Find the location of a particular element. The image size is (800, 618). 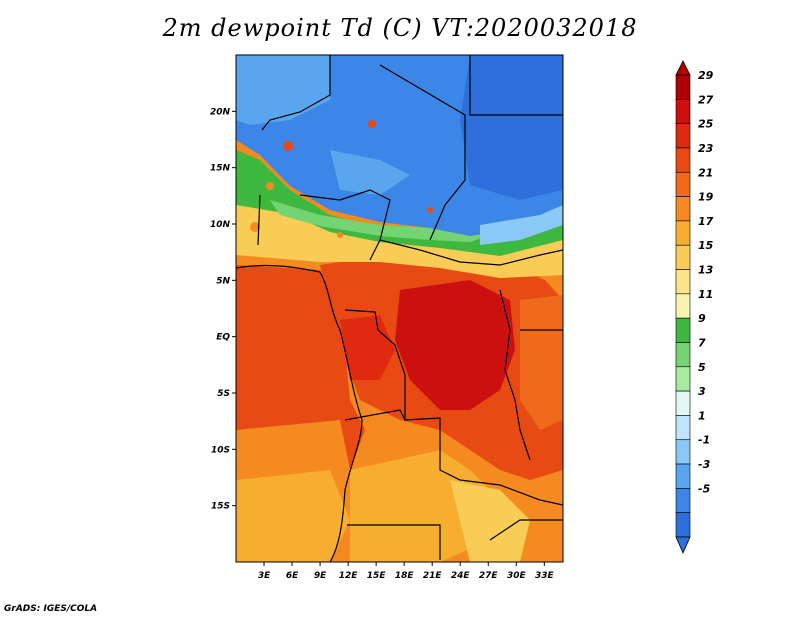

lon-label: 33E is located at coordinates (545, 576).